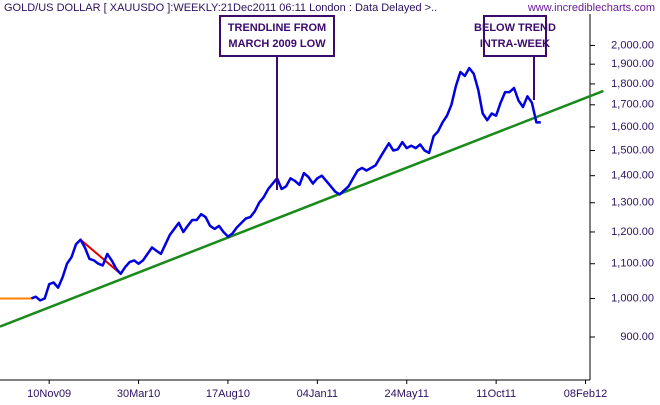 The height and width of the screenshot is (405, 660). I want to click on annotation-text: BELOW TREND, so click(515, 28).